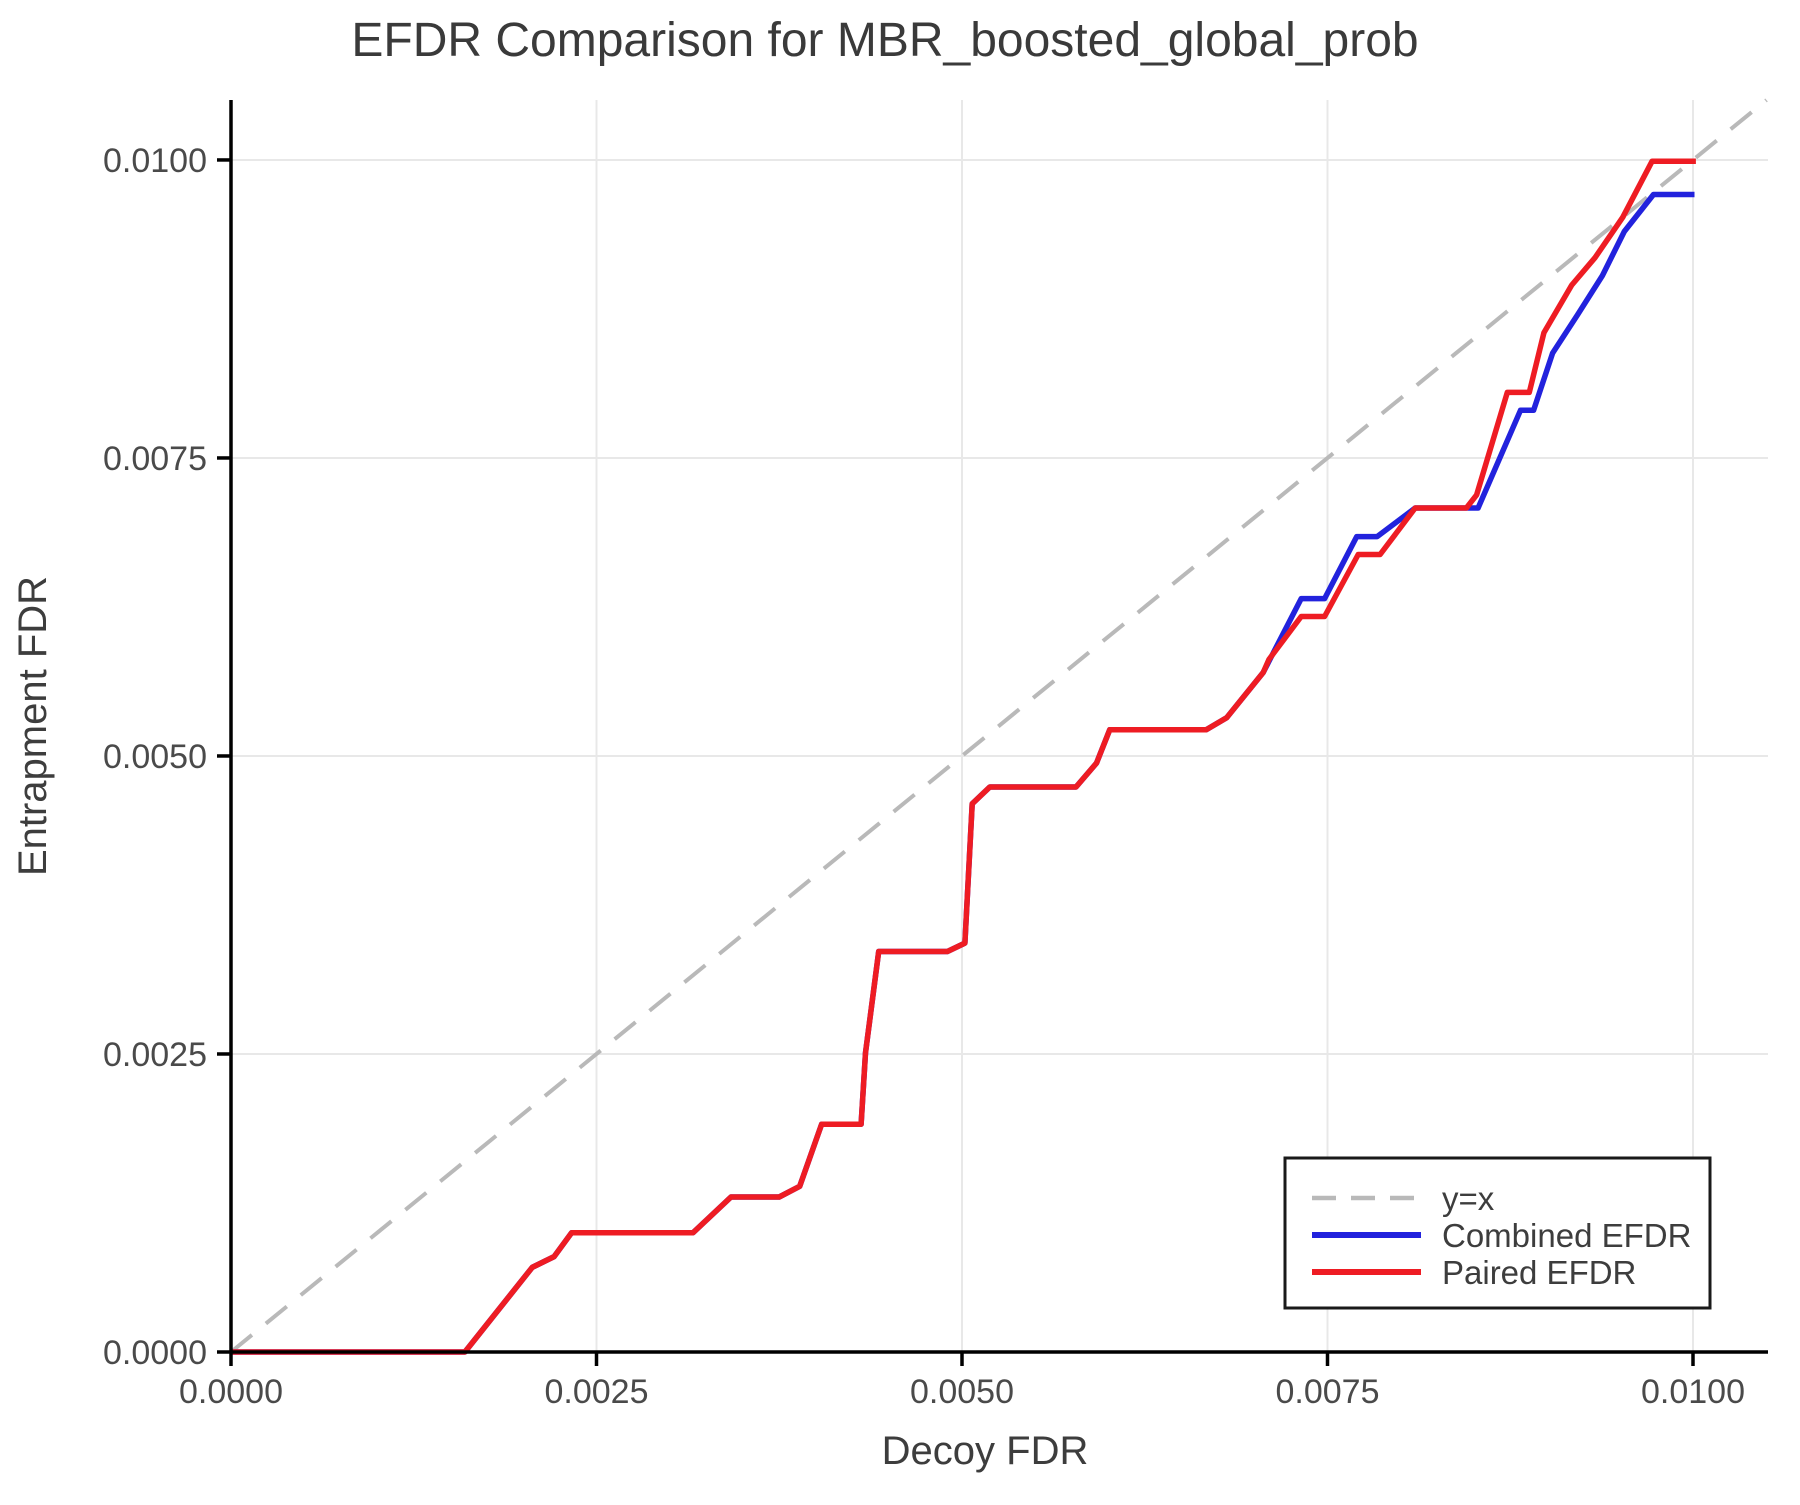  Describe the element at coordinates (1566, 1235) in the screenshot. I see `legend-label-combined-efdr-line: Combined EFDR` at that location.